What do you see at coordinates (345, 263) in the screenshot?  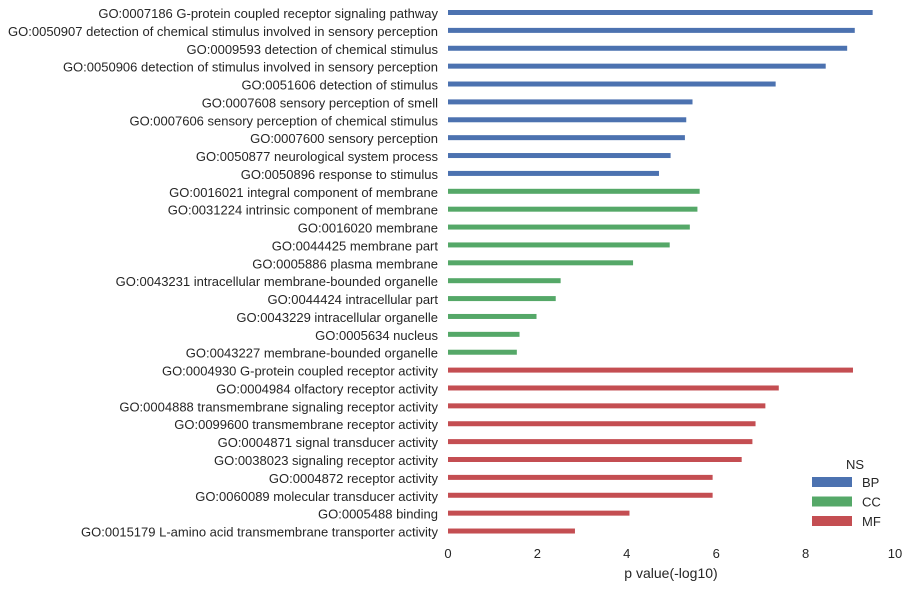 I see `category-label: GO:0005886 plasma membrane` at bounding box center [345, 263].